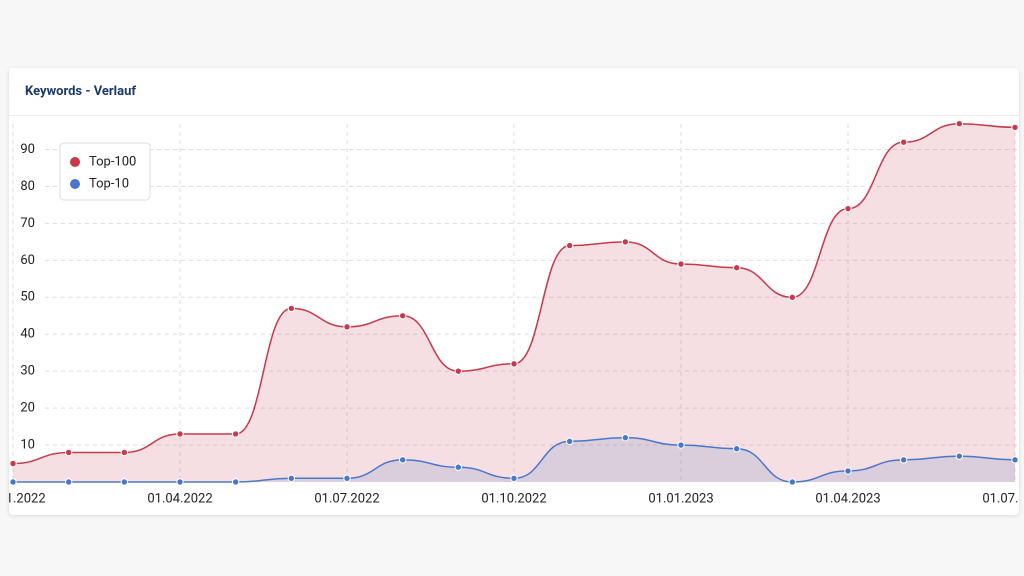  I want to click on x-tick-label: 01.07.2022, so click(346, 498).